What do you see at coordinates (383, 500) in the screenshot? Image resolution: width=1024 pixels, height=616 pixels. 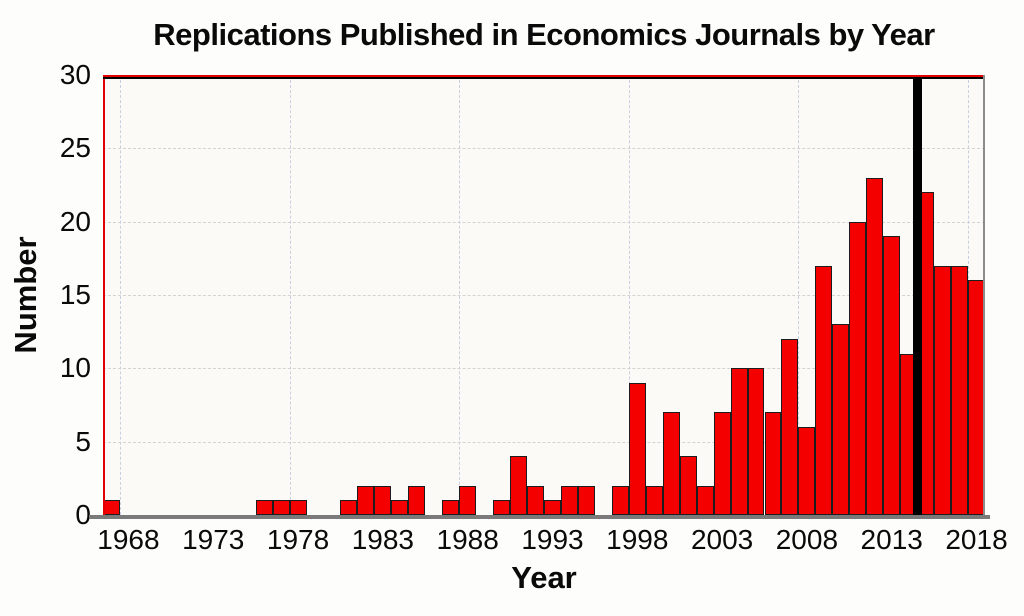 I see `bar-1983` at bounding box center [383, 500].